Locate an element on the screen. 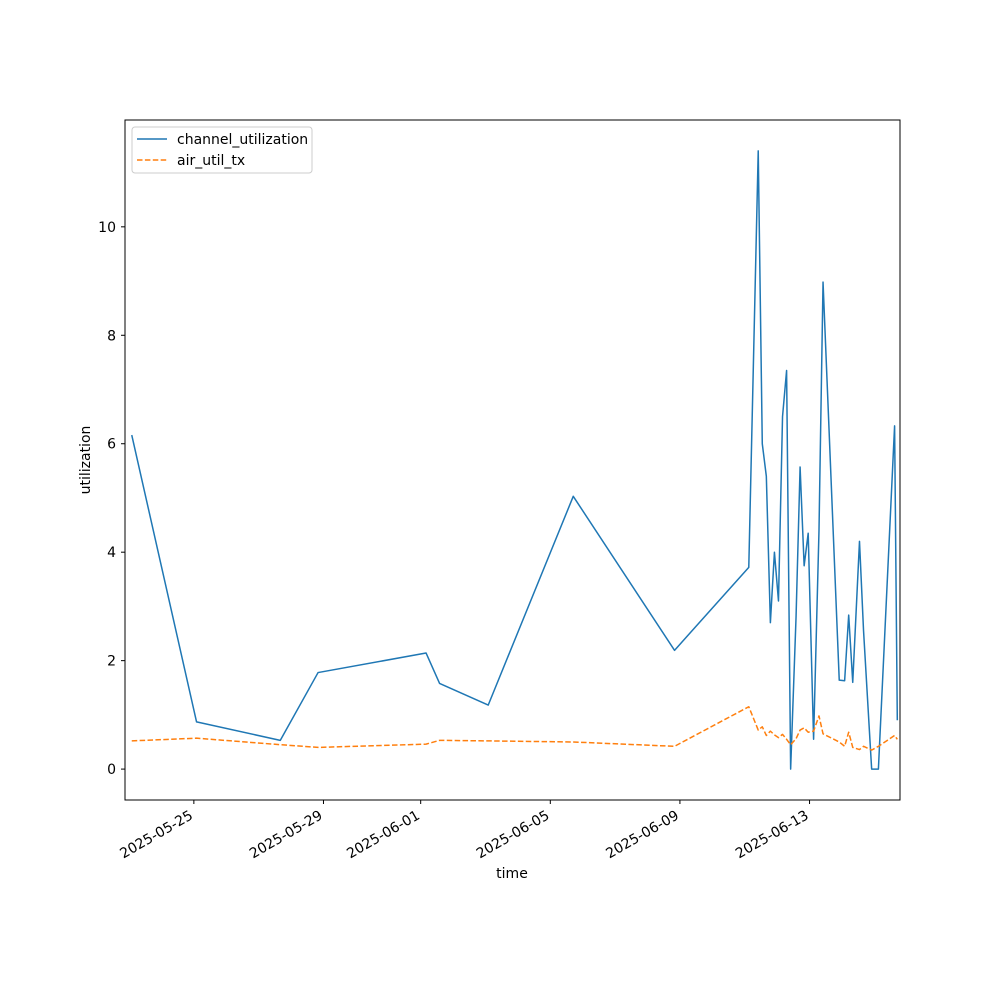 This screenshot has height=1000, width=1000. series-line-air-util-tx is located at coordinates (514, 728).